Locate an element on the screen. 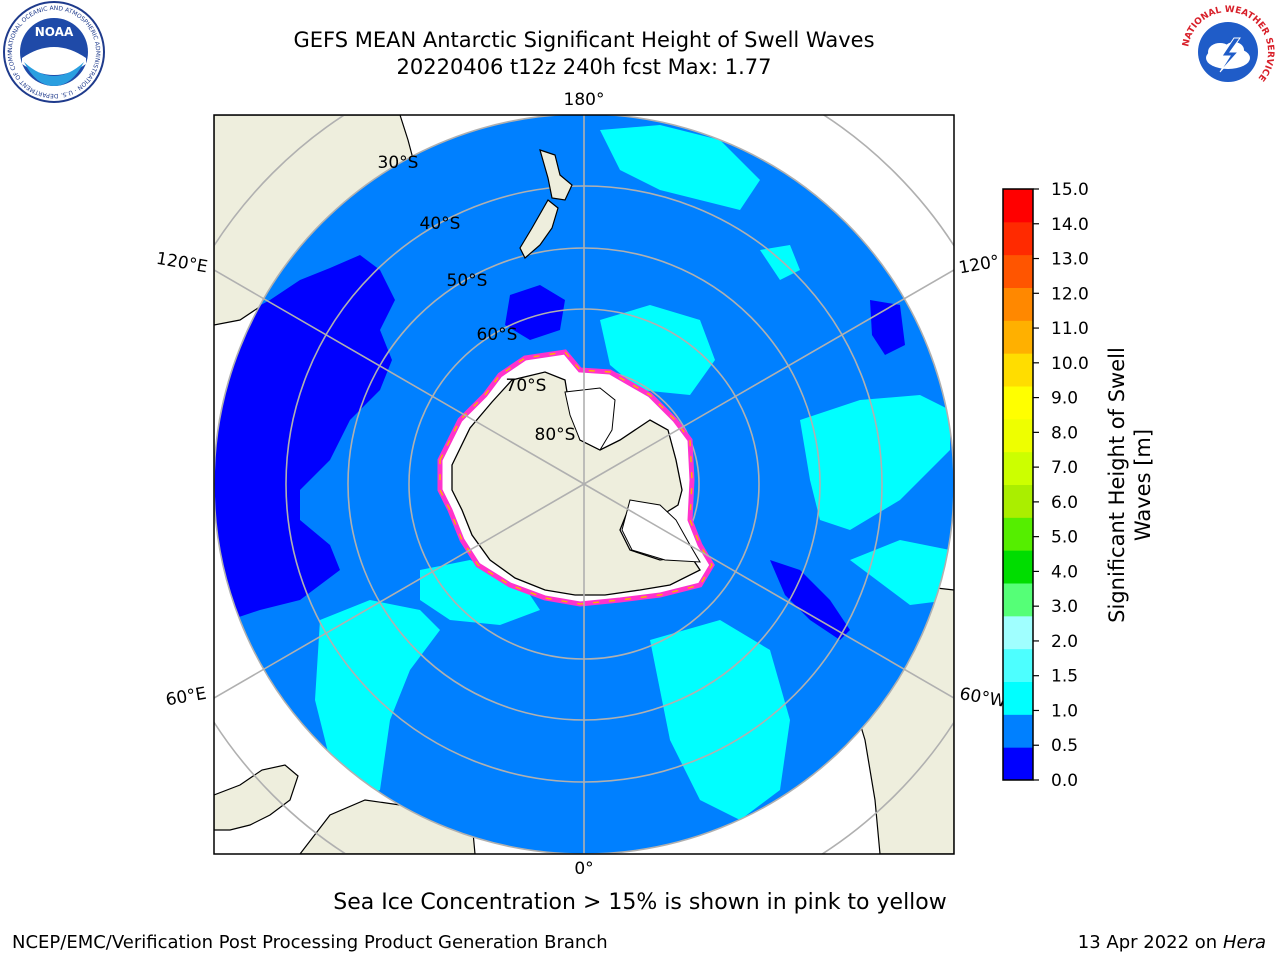 Image resolution: width=1280 pixels, height=960 pixels. map-subtitle: 20220406 t12z 240h fcst Max: 1.77 is located at coordinates (584, 67).